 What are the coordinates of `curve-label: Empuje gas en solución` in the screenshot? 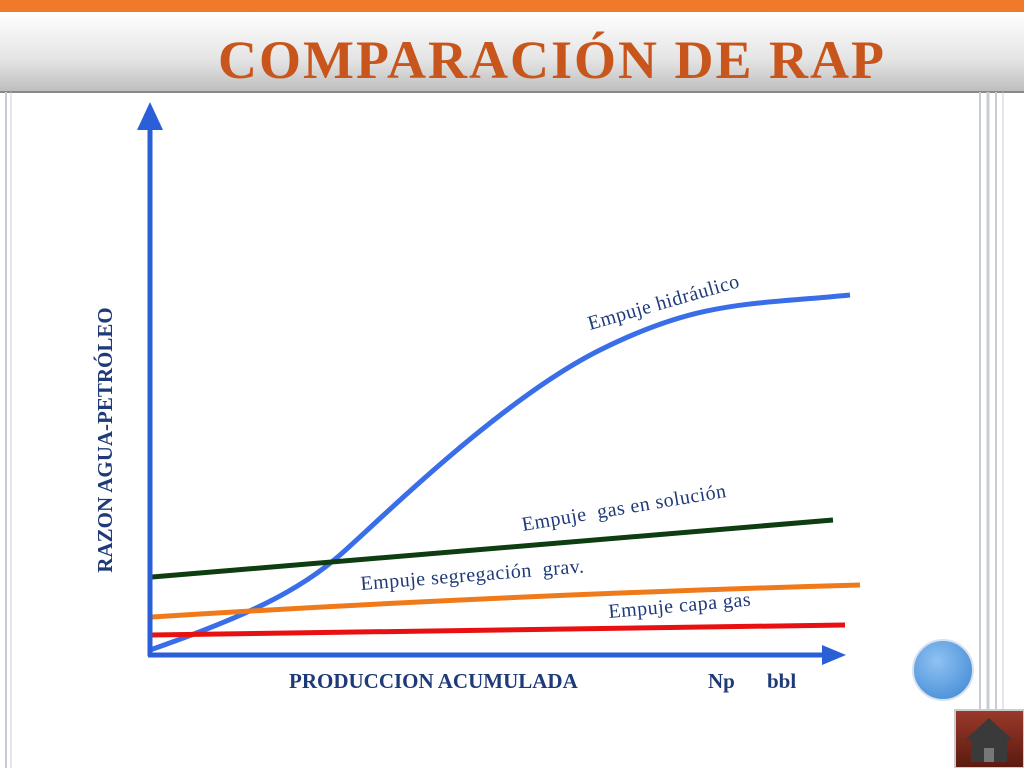 It's located at (624, 508).